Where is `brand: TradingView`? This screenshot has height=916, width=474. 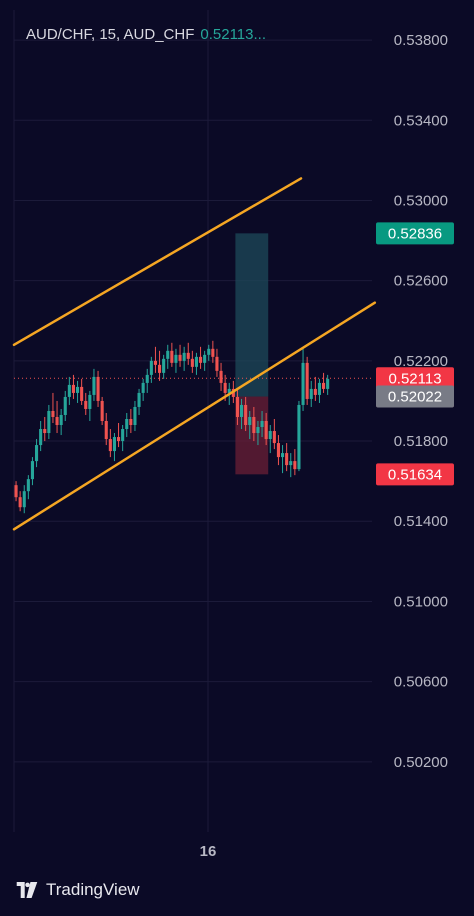
brand: TradingView is located at coordinates (77, 890).